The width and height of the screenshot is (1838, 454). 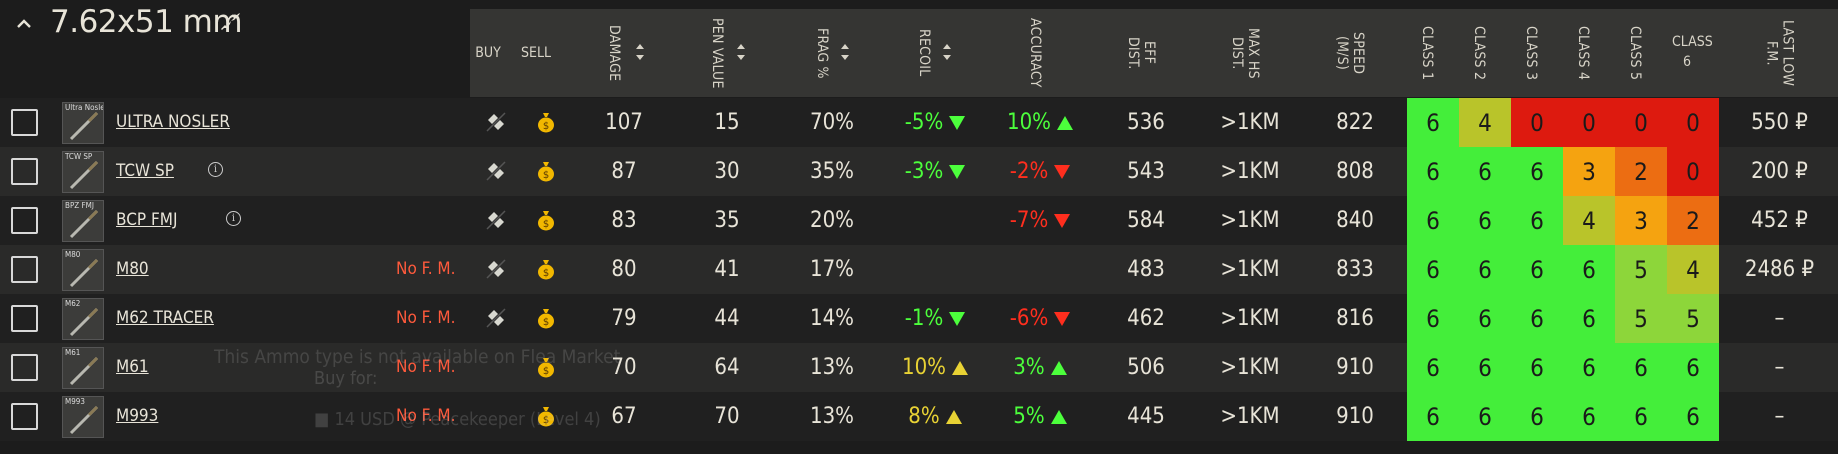 I want to click on accuracy-value: 10%, so click(x=1040, y=122).